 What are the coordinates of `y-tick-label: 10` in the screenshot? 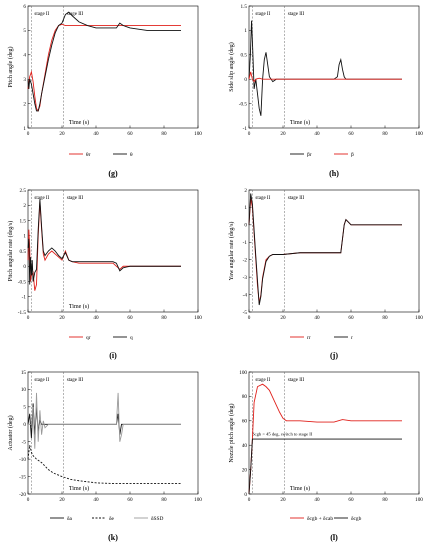 It's located at (24, 390).